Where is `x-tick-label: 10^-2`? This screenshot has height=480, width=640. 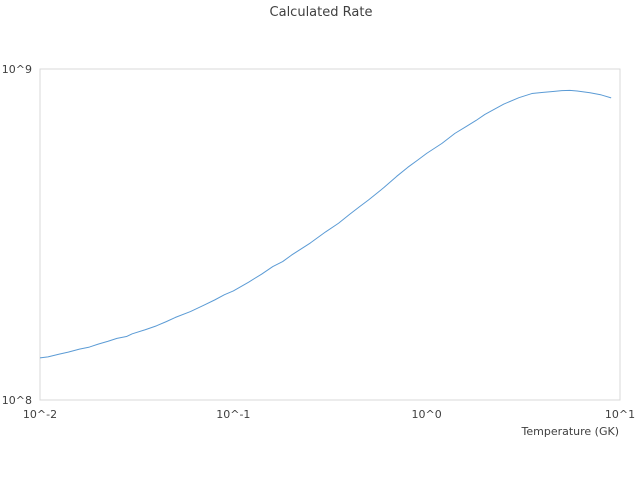 x-tick-label: 10^-2 is located at coordinates (40, 414).